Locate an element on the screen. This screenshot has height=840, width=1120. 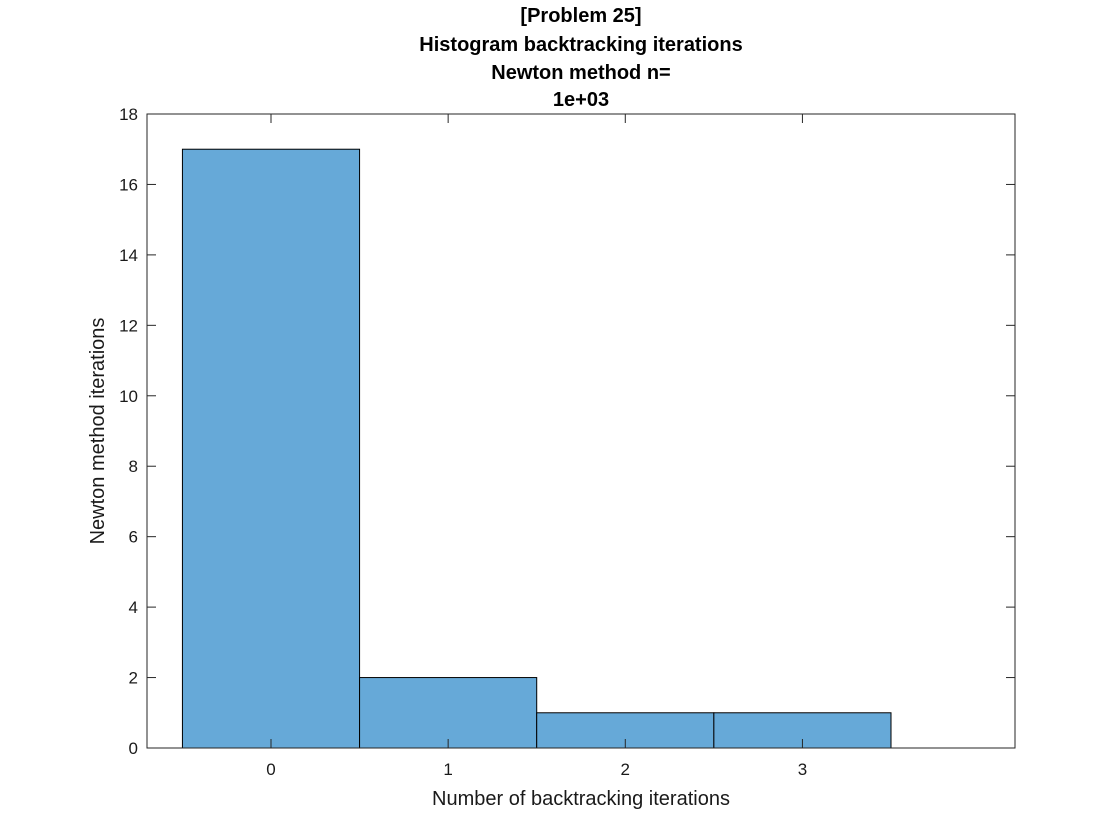
x-tick-label: 1 is located at coordinates (447, 769).